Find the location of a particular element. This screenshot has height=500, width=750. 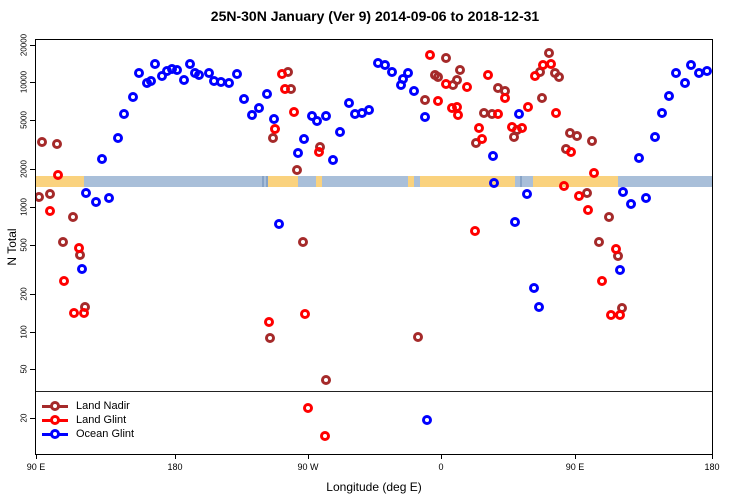

y-axis-label: N Total is located at coordinates (12, 247).